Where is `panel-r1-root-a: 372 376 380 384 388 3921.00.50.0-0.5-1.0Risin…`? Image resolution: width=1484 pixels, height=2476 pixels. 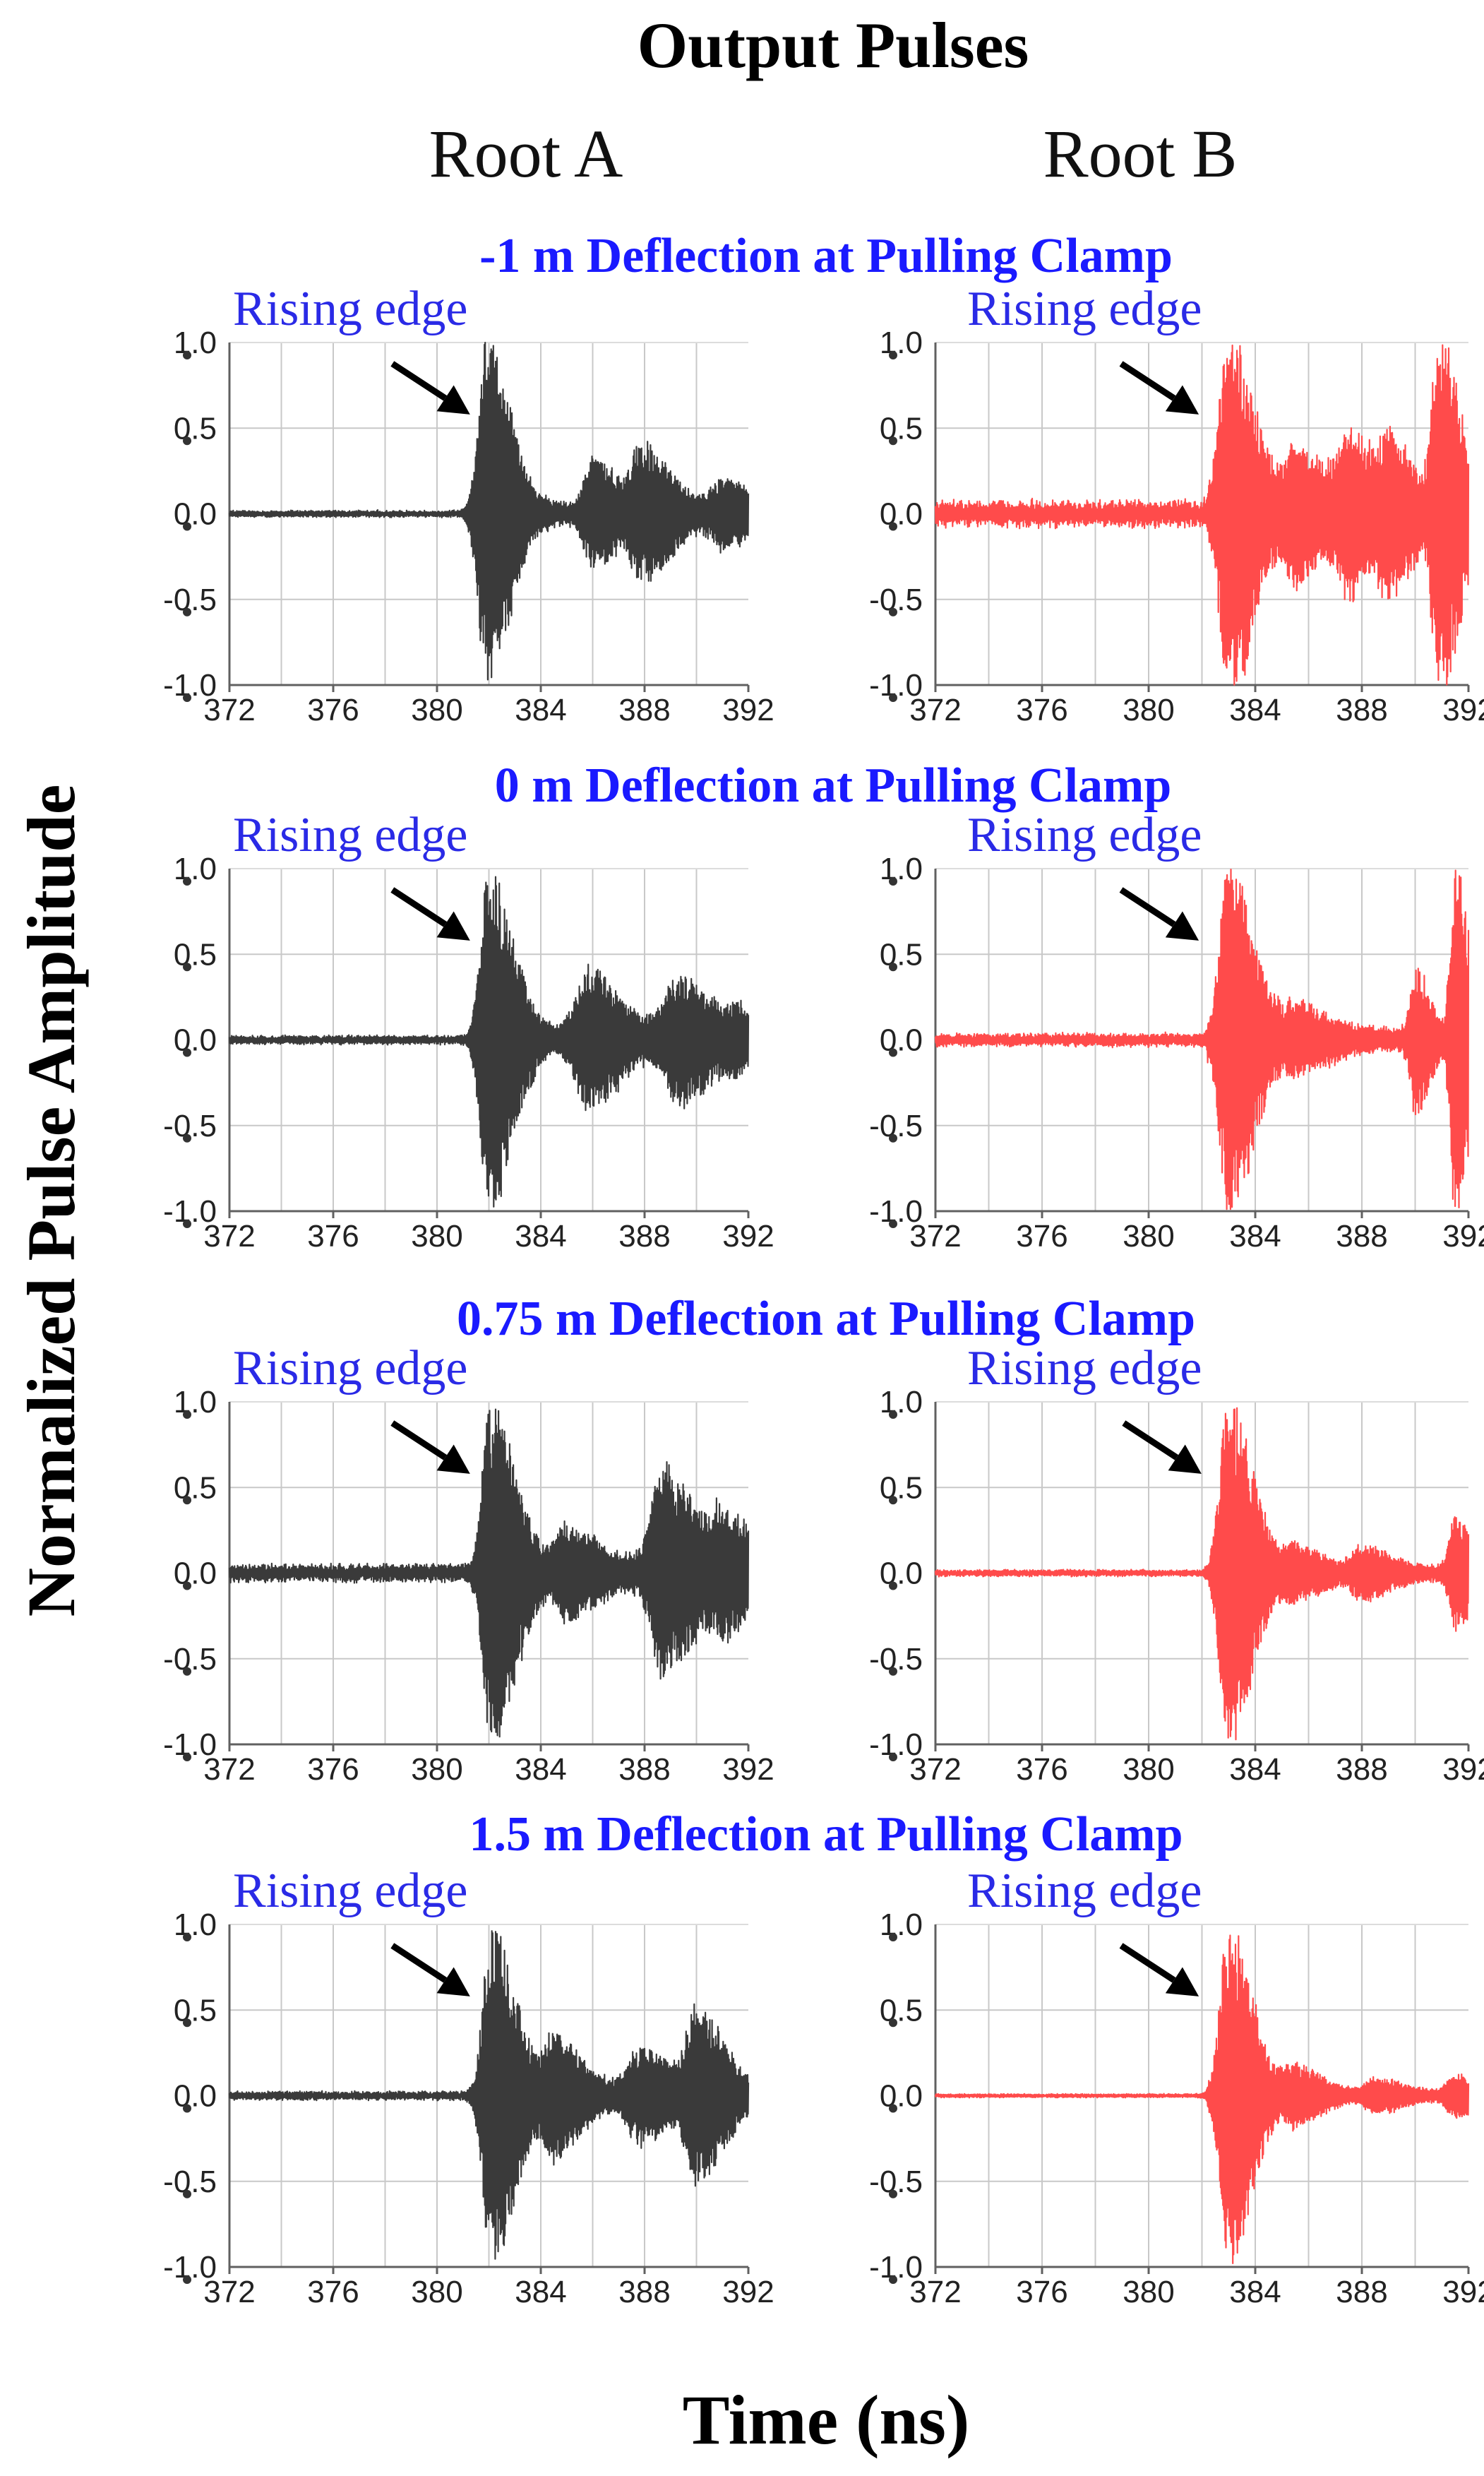 panel-r1-root-a: 372 376 380 384 388 3921.00.50.0-0.5-1.0Risin… is located at coordinates (468, 504).